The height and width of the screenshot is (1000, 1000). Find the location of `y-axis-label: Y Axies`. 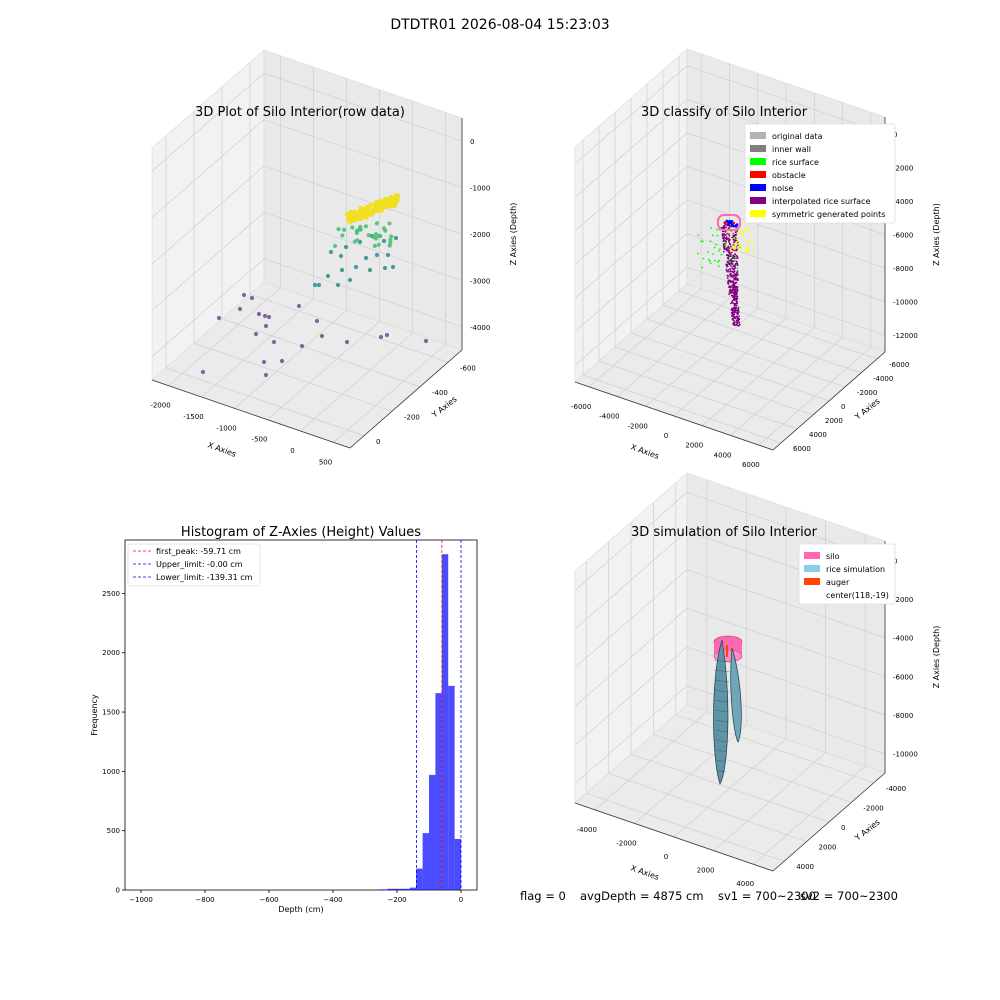

y-axis-label: Y Axies is located at coordinates (443, 408).